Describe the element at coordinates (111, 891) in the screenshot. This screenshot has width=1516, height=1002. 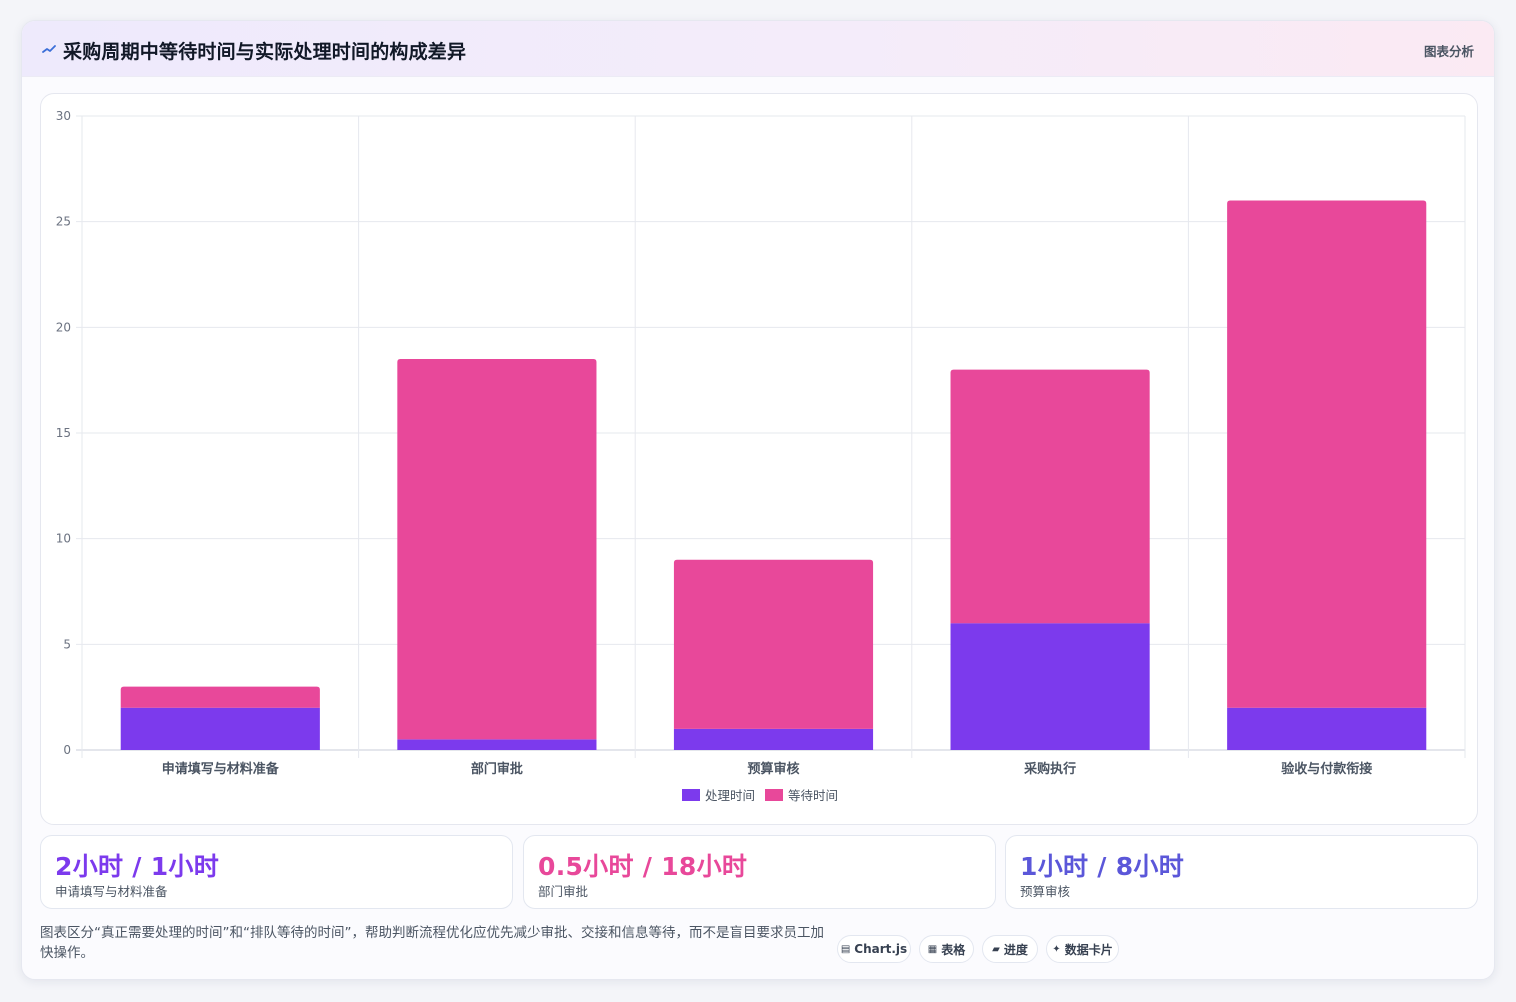
I see `kpi-label: 申请填写与材料准备` at that location.